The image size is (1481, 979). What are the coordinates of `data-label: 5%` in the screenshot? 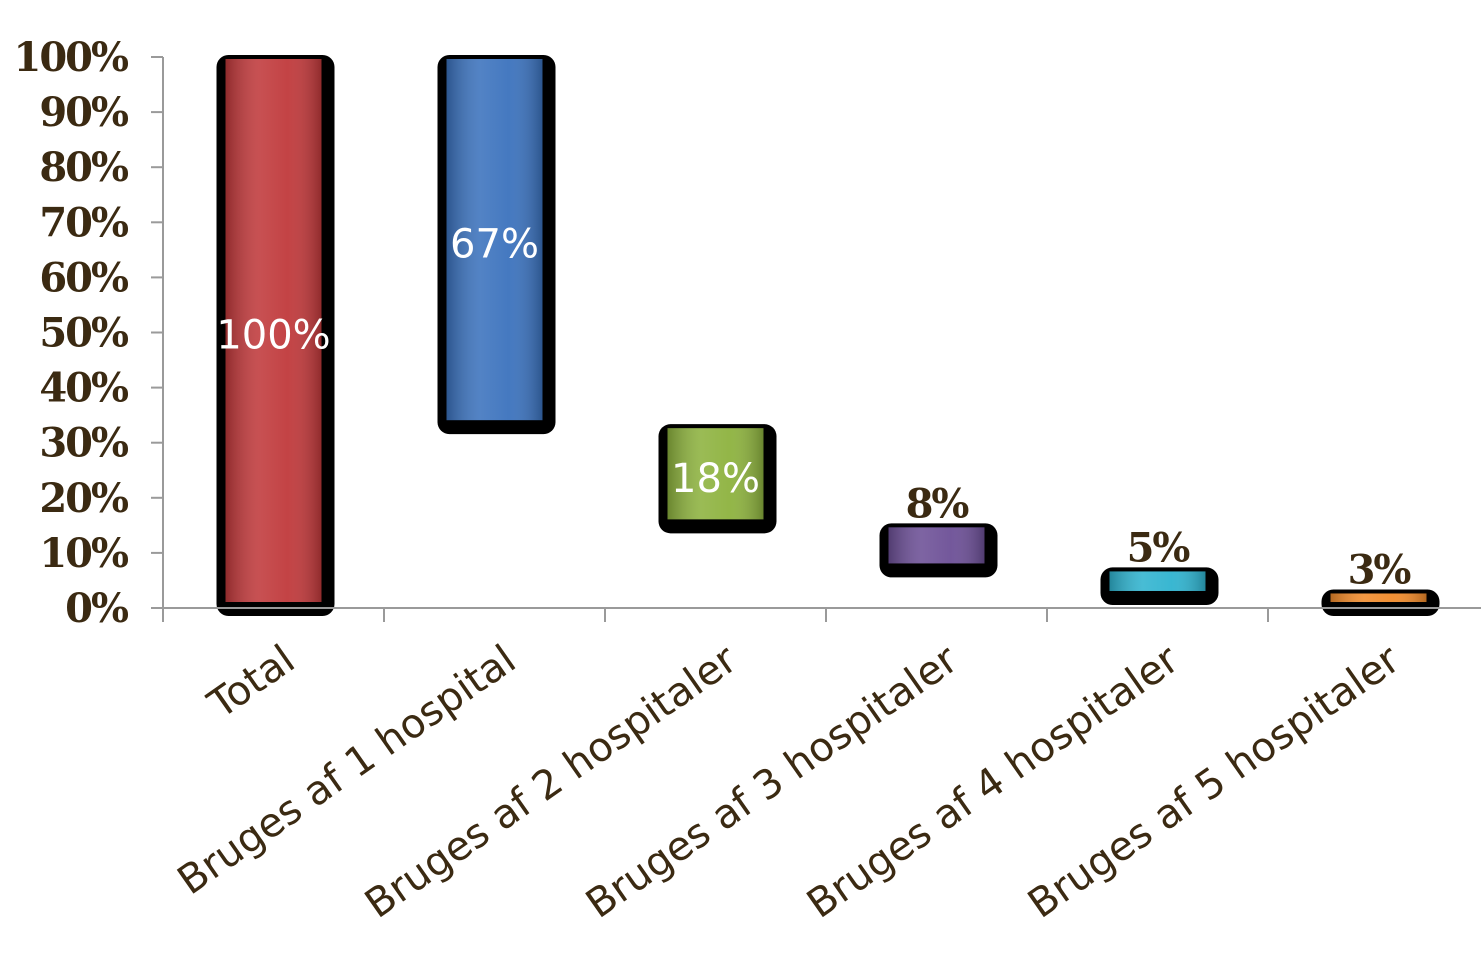 It's located at (1159, 547).